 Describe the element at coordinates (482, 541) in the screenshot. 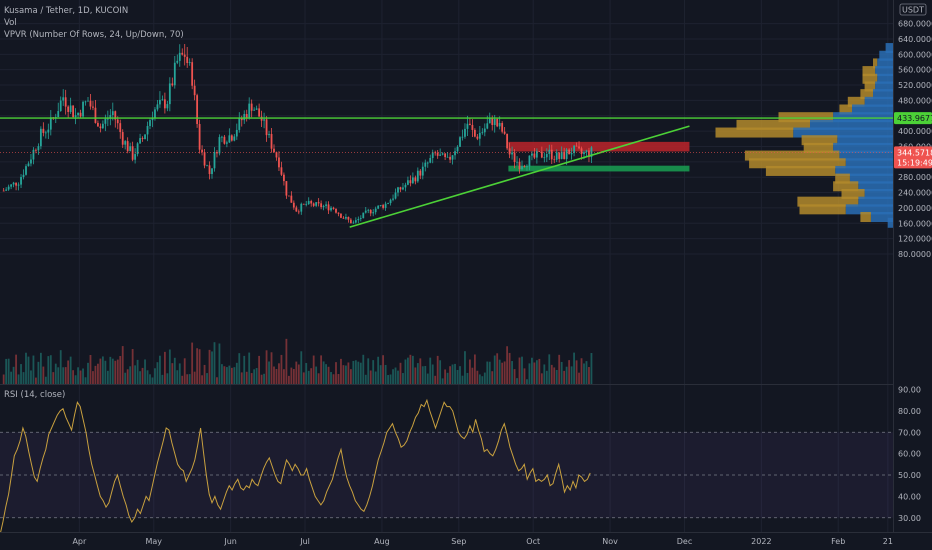

I see `time-axis: Apr May Jun Jul Aug Sep Oct Nov Dec 2022 Feb 21` at that location.